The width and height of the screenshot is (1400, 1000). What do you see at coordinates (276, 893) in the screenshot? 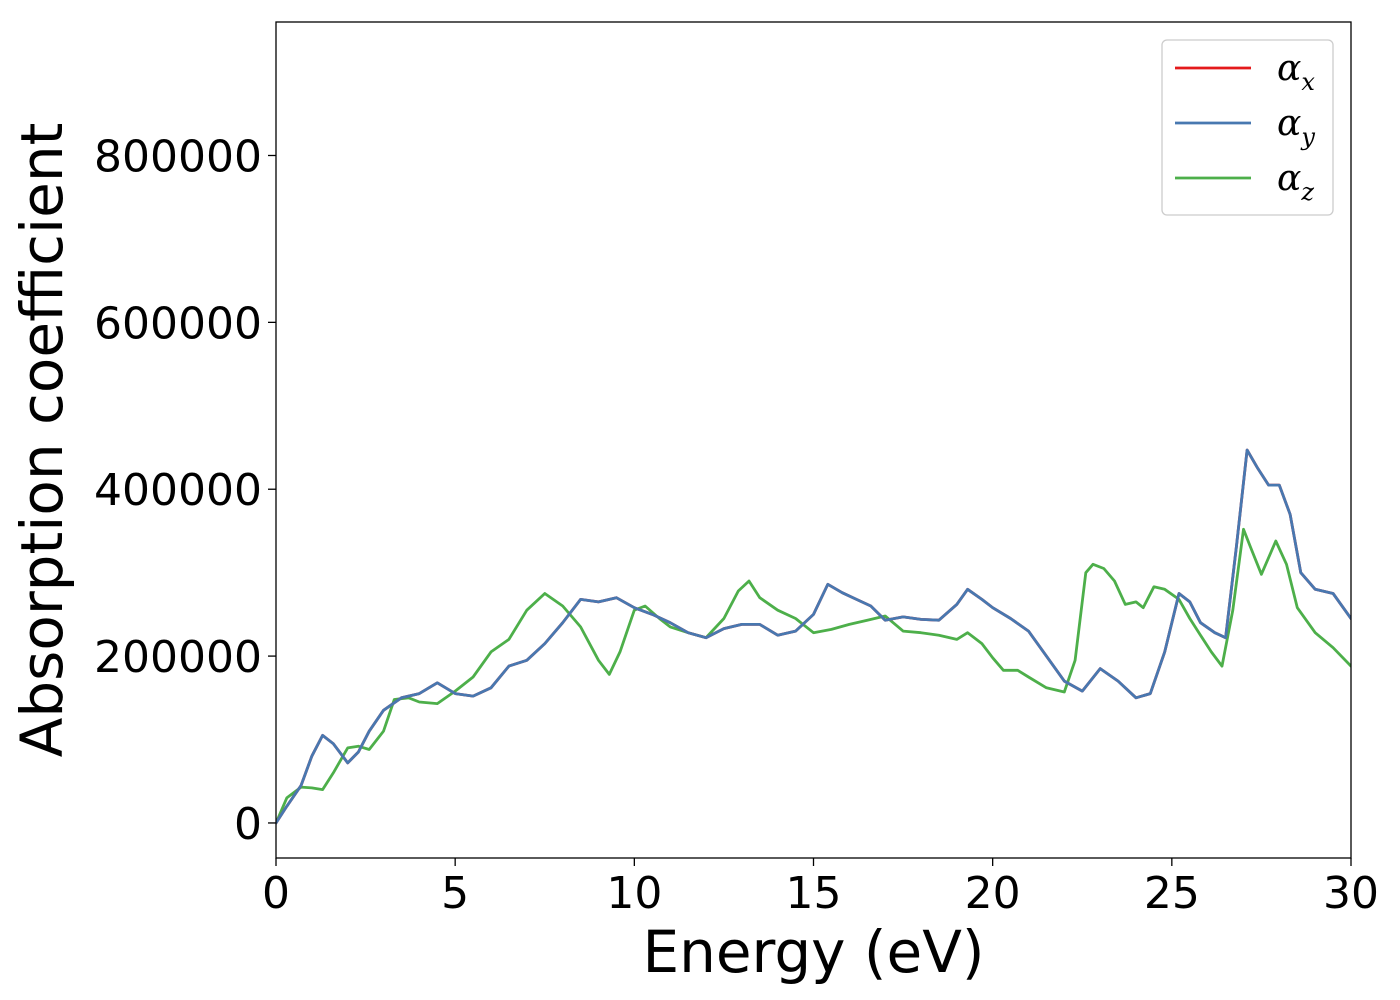
I see `x-tick-label-0: 0` at bounding box center [276, 893].